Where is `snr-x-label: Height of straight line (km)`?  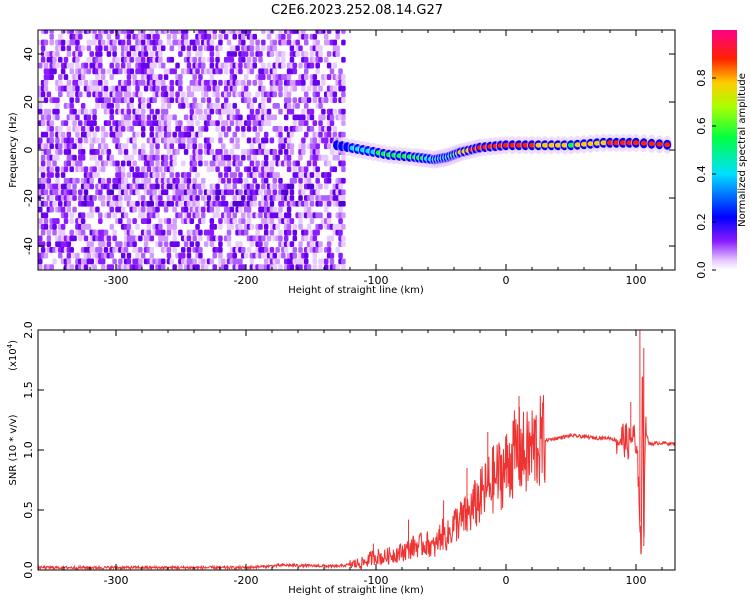
snr-x-label: Height of straight line (km) is located at coordinates (356, 590).